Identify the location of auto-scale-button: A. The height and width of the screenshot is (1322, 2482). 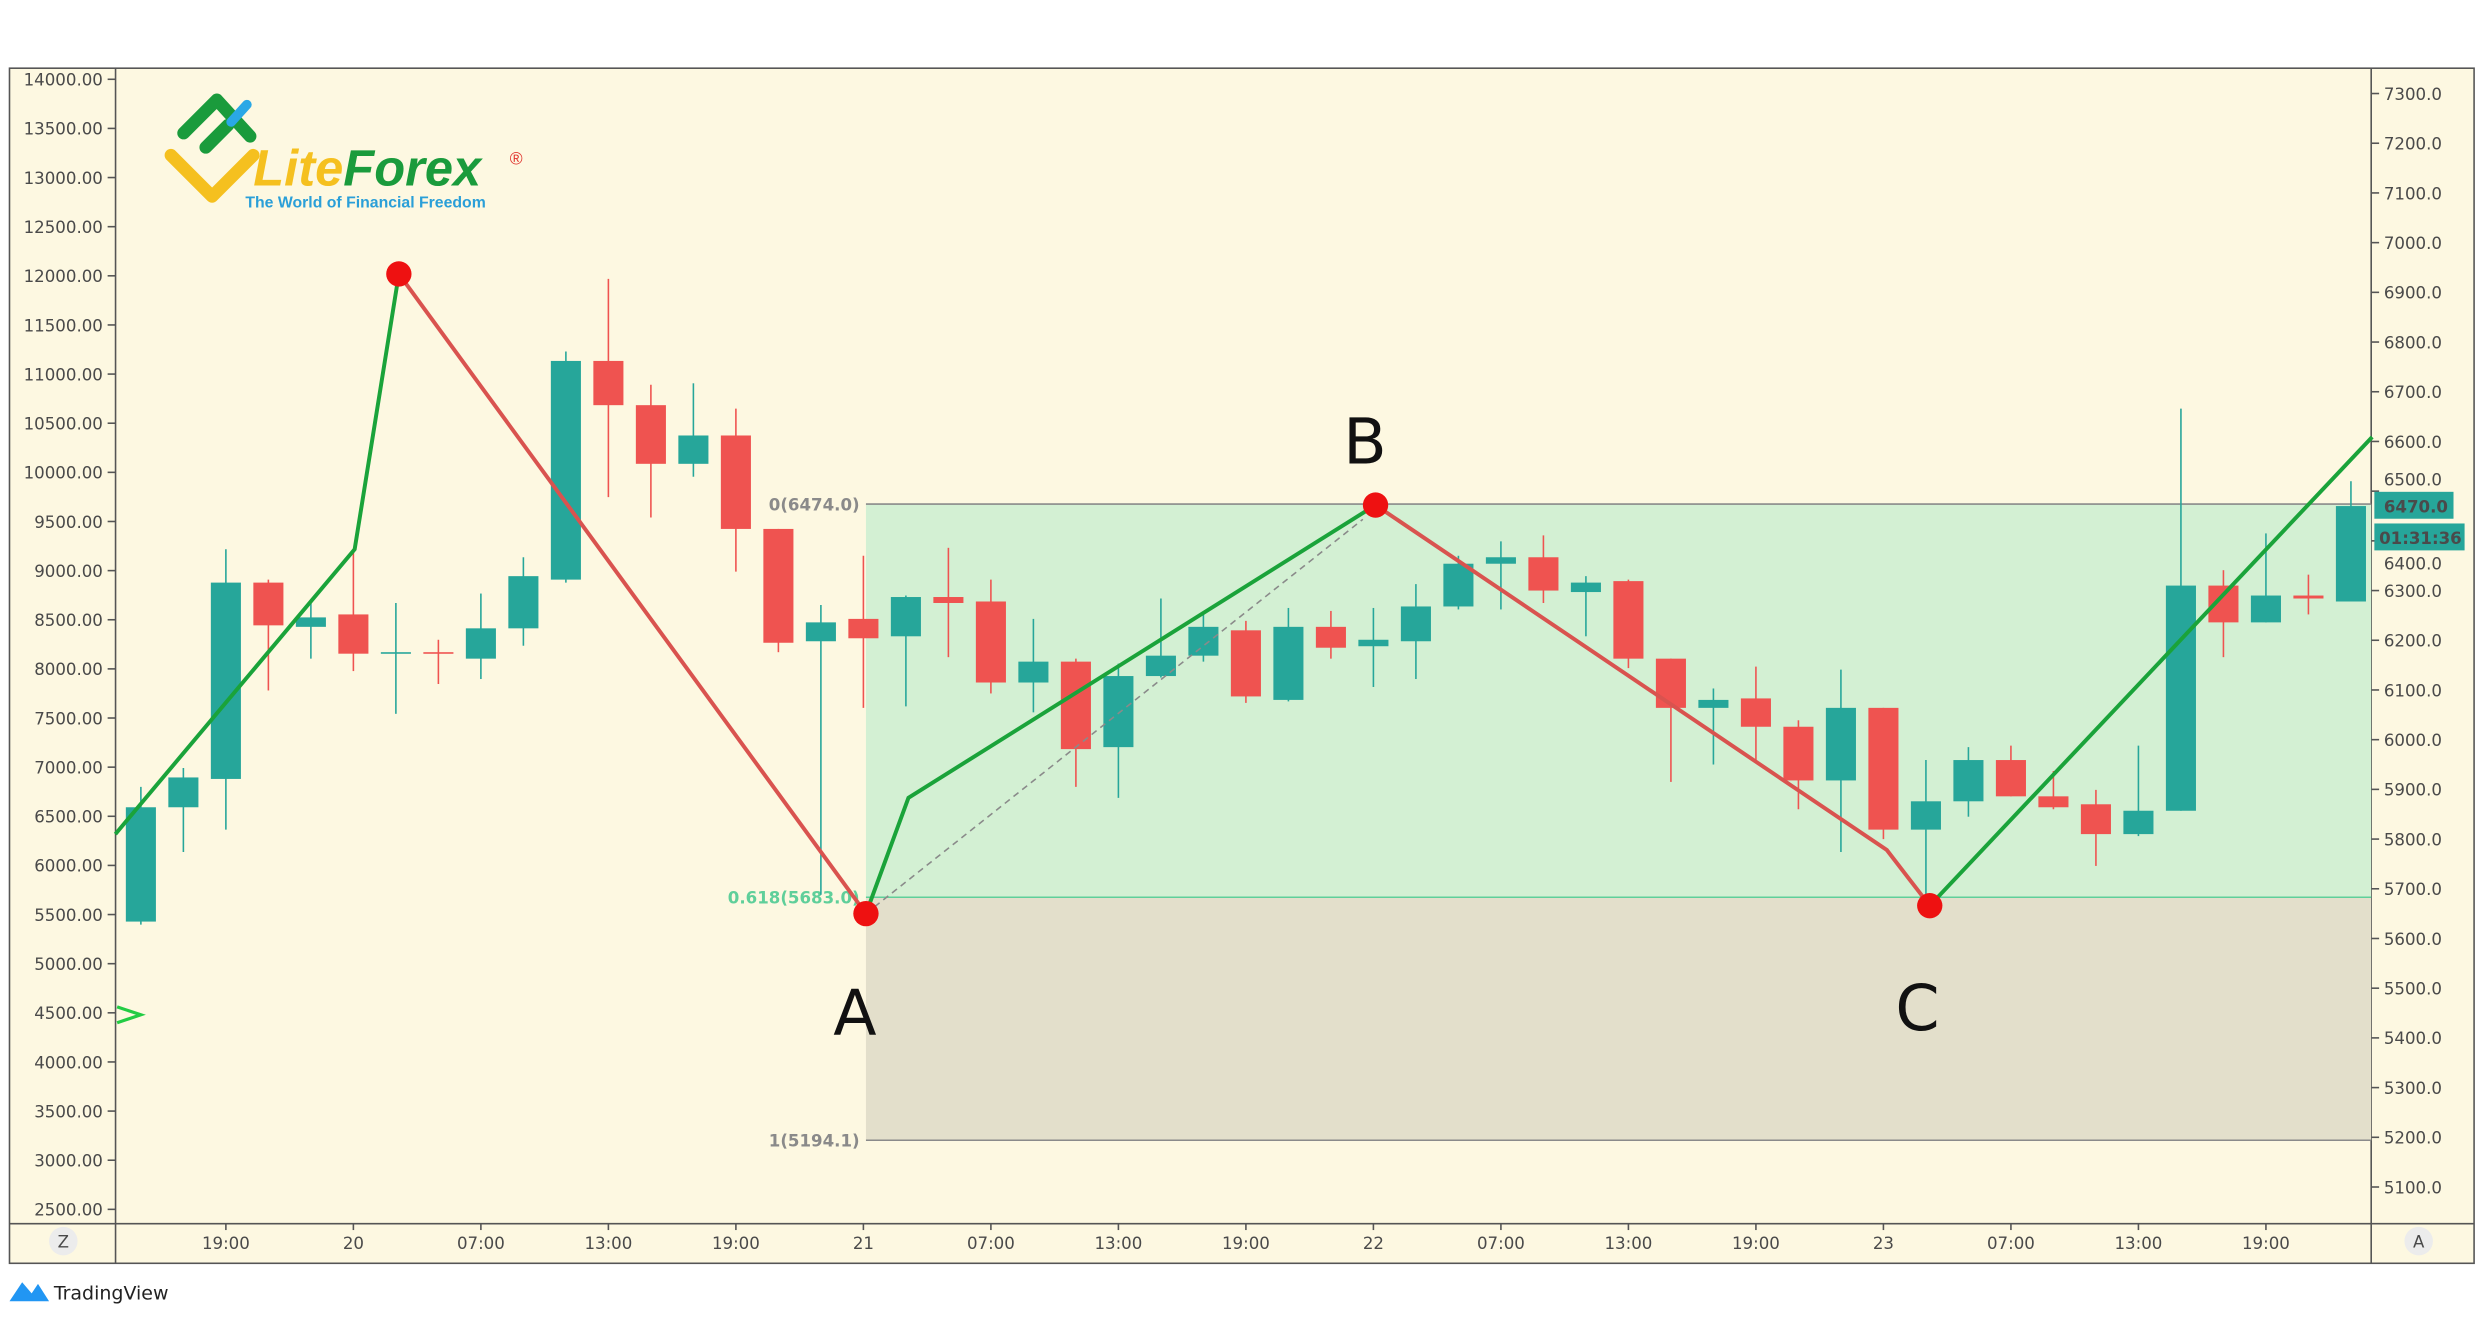
(2418, 1241).